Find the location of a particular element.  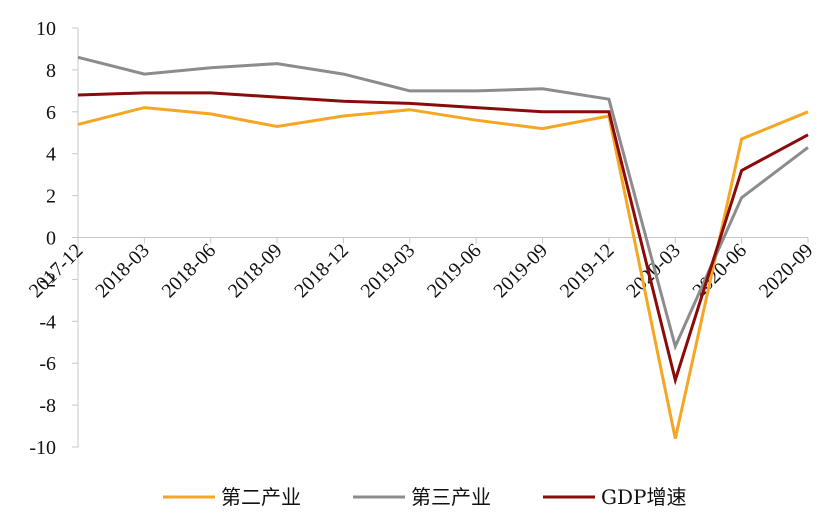

y-axis-ticks: 10 8 6 4 2 0 -2 -4 -6 -8 -10 is located at coordinates (53, 238).